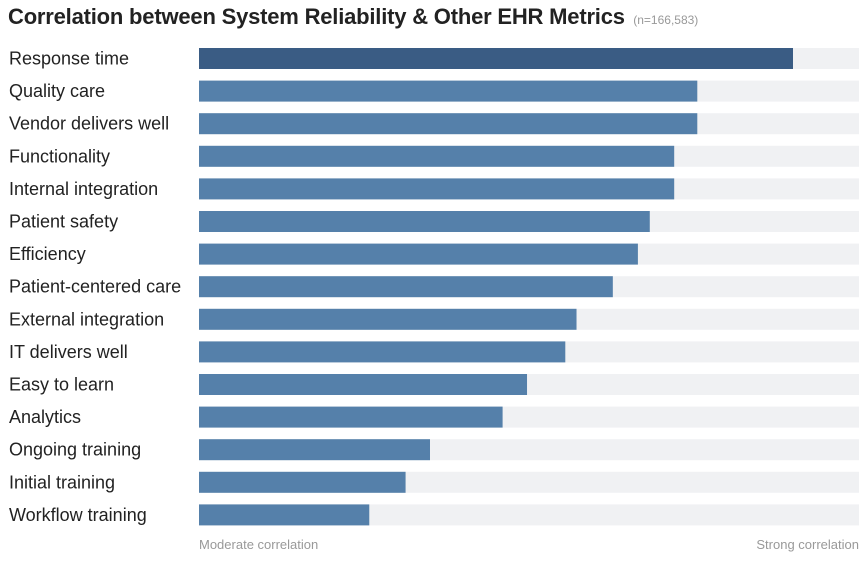 This screenshot has width=862, height=576. Describe the element at coordinates (406, 287) in the screenshot. I see `bar-patient-centered-care` at that location.